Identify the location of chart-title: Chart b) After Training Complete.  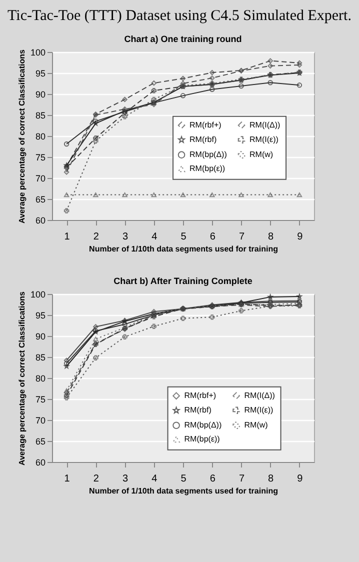
(183, 281).